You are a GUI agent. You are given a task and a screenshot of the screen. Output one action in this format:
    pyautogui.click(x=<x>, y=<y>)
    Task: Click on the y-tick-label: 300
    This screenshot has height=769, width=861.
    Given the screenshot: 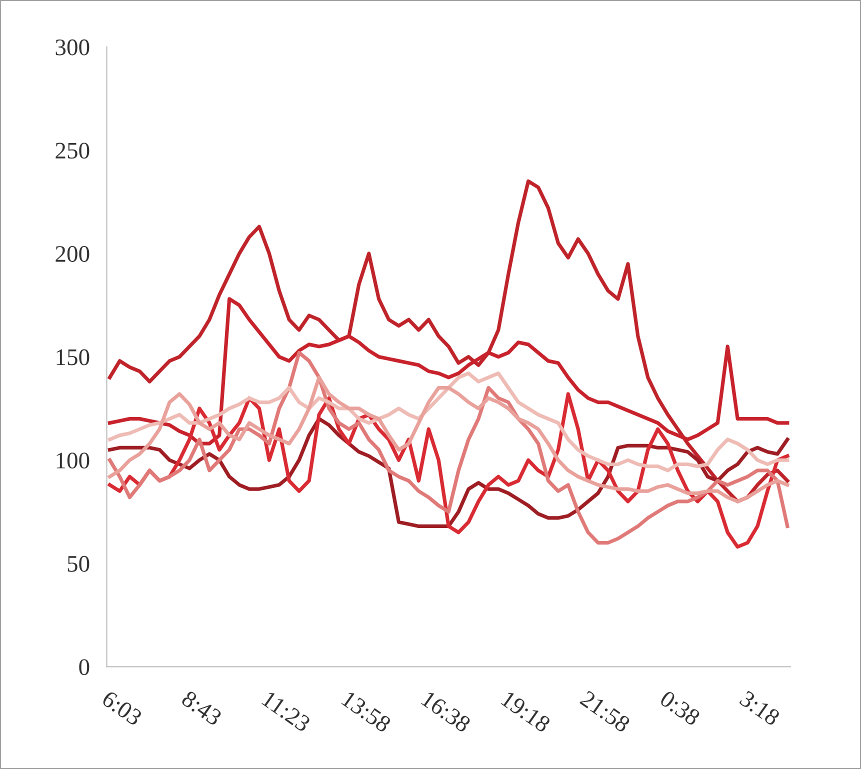 What is the action you would take?
    pyautogui.click(x=73, y=47)
    